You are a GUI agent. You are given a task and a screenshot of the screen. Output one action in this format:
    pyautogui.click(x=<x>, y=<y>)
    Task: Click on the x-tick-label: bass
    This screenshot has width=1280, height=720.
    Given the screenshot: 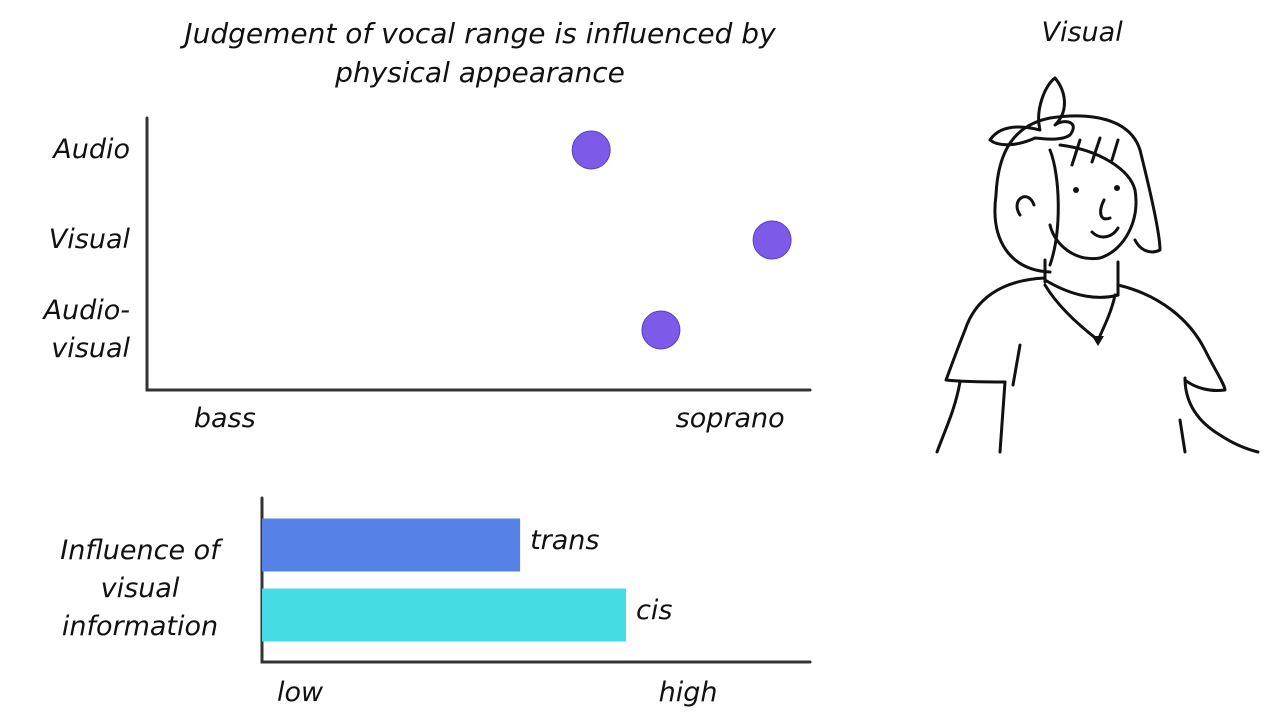 What is the action you would take?
    pyautogui.click(x=224, y=418)
    